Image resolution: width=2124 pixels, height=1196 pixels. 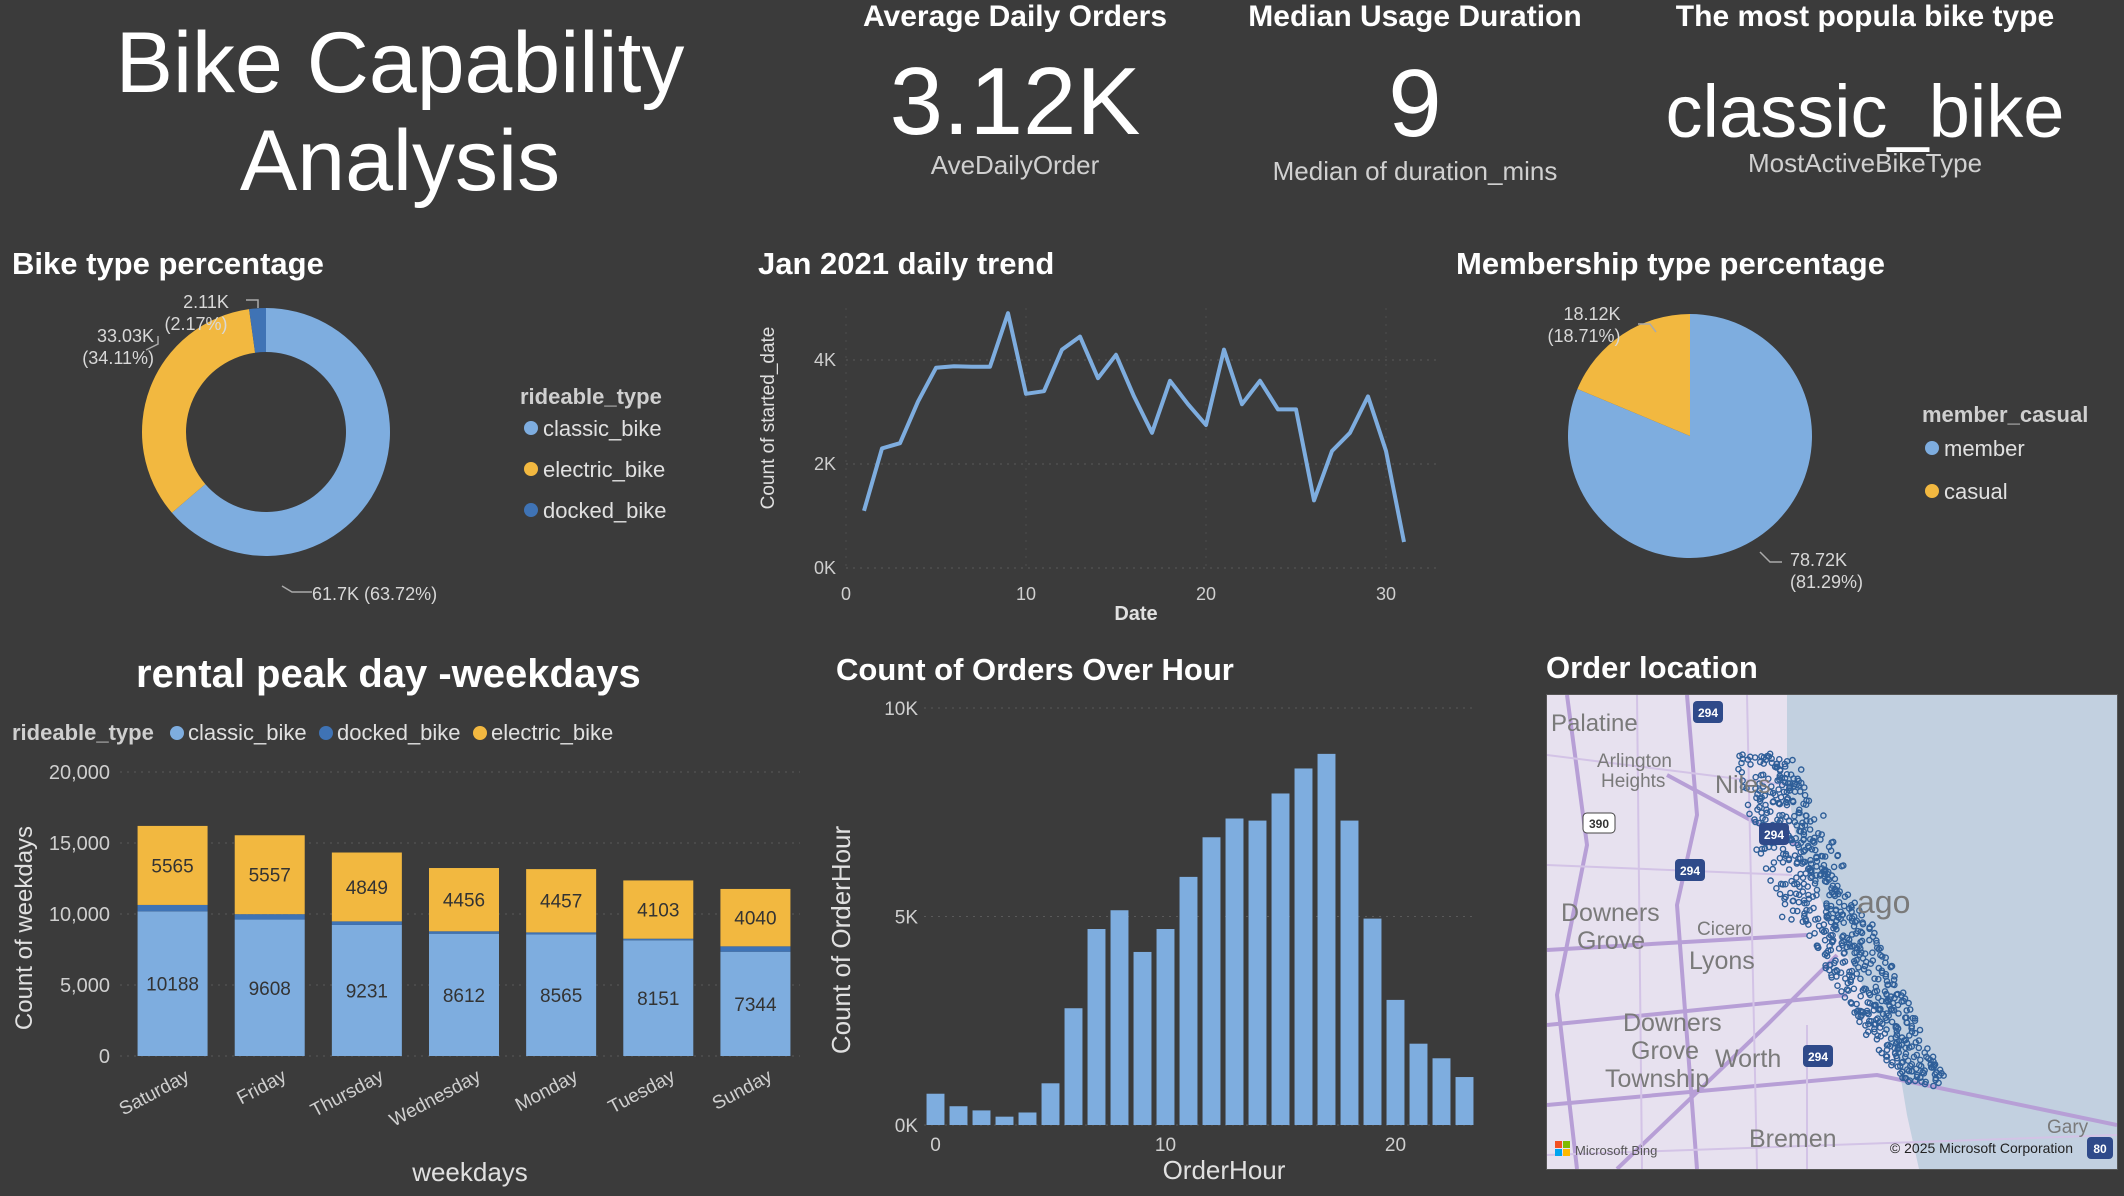 I want to click on dashboard-title: Bike Capability Analysis, so click(x=400, y=112).